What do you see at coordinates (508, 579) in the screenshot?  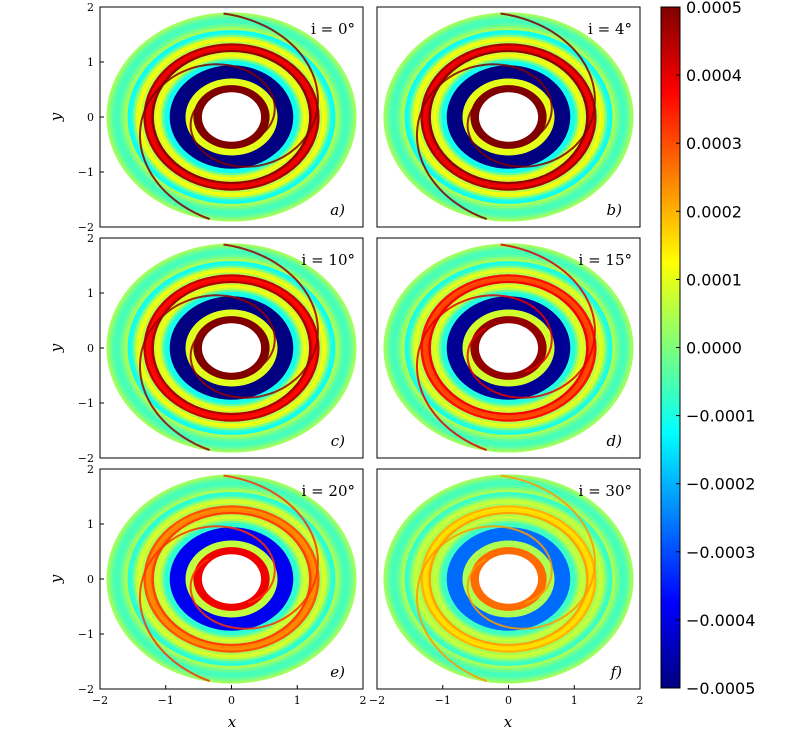 I see `panel-f-inner-hole` at bounding box center [508, 579].